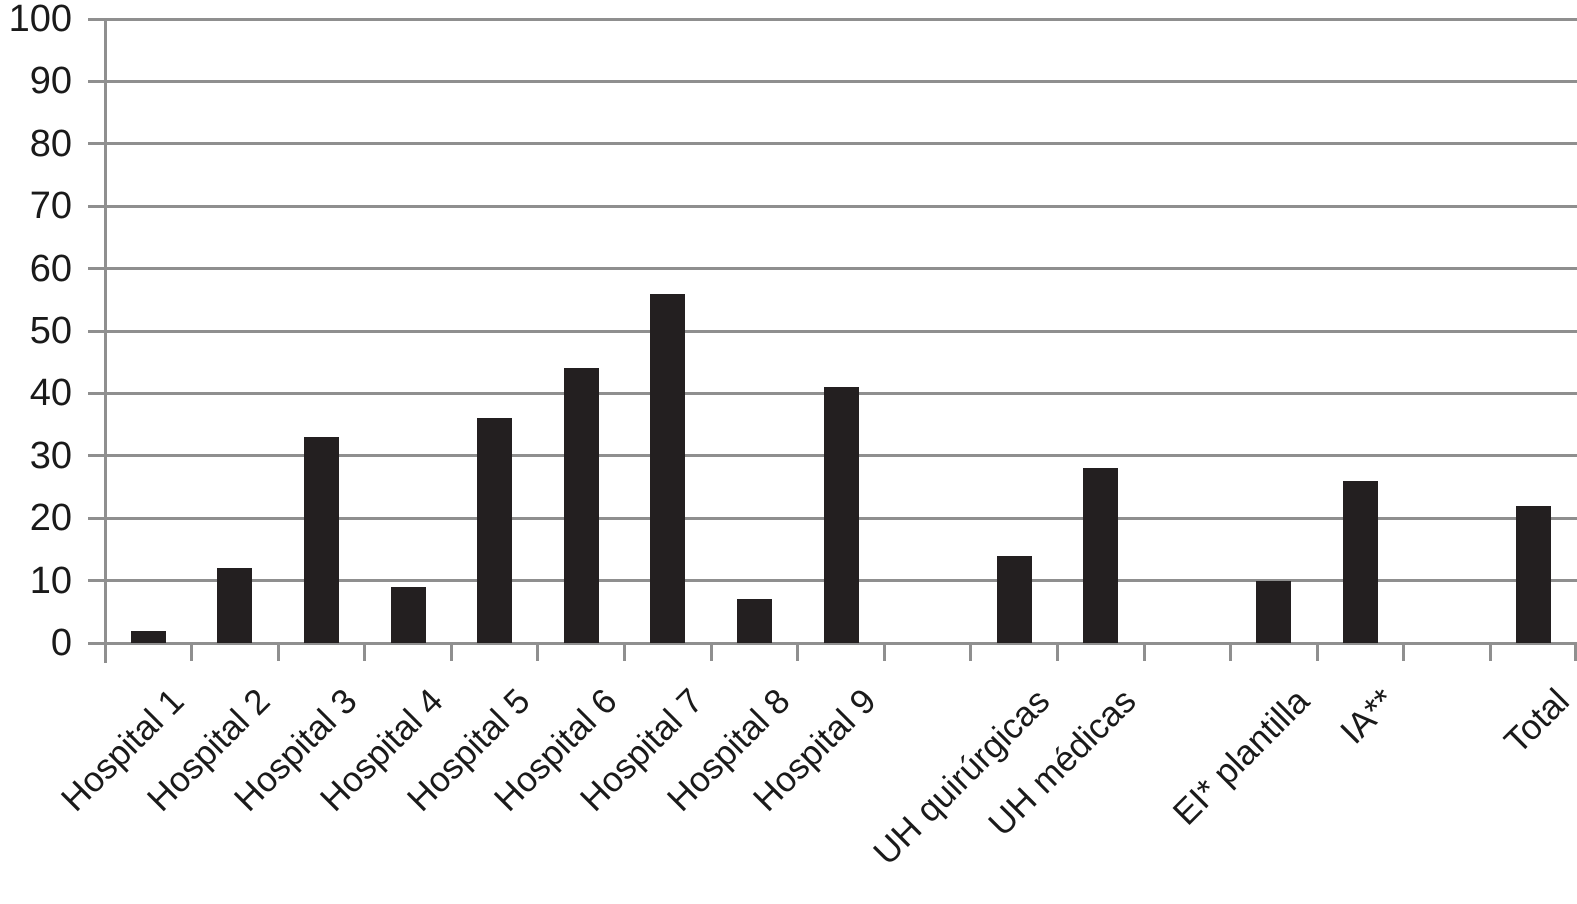 This screenshot has height=904, width=1577. Describe the element at coordinates (50, 393) in the screenshot. I see `y-tick-label: 40` at that location.